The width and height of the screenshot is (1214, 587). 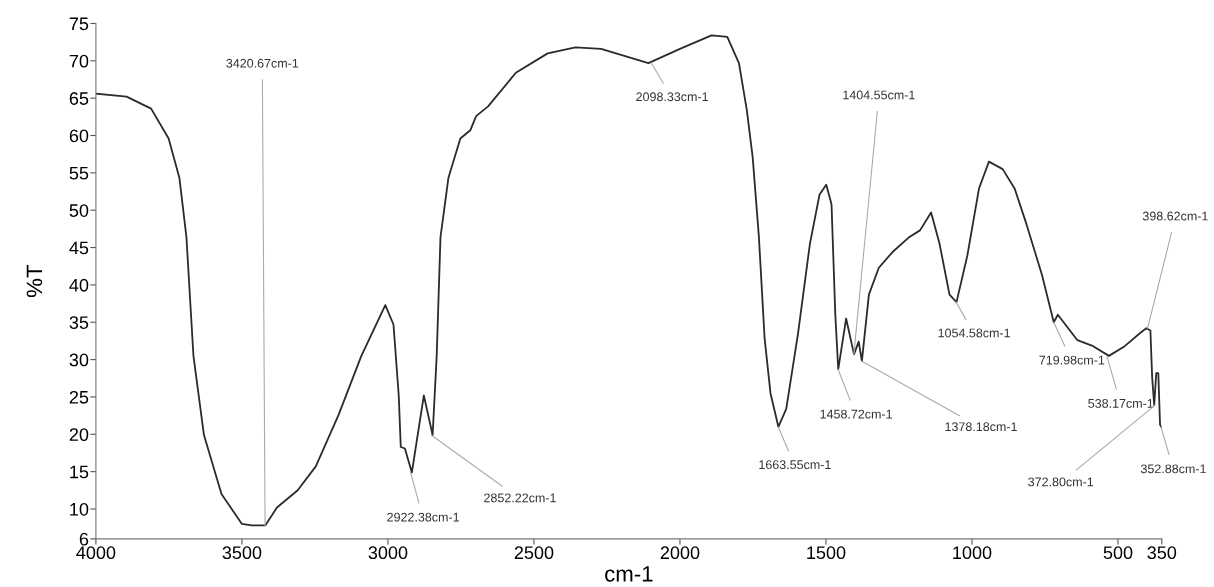 I want to click on annotation: 1054.58cm-1, so click(x=974, y=333).